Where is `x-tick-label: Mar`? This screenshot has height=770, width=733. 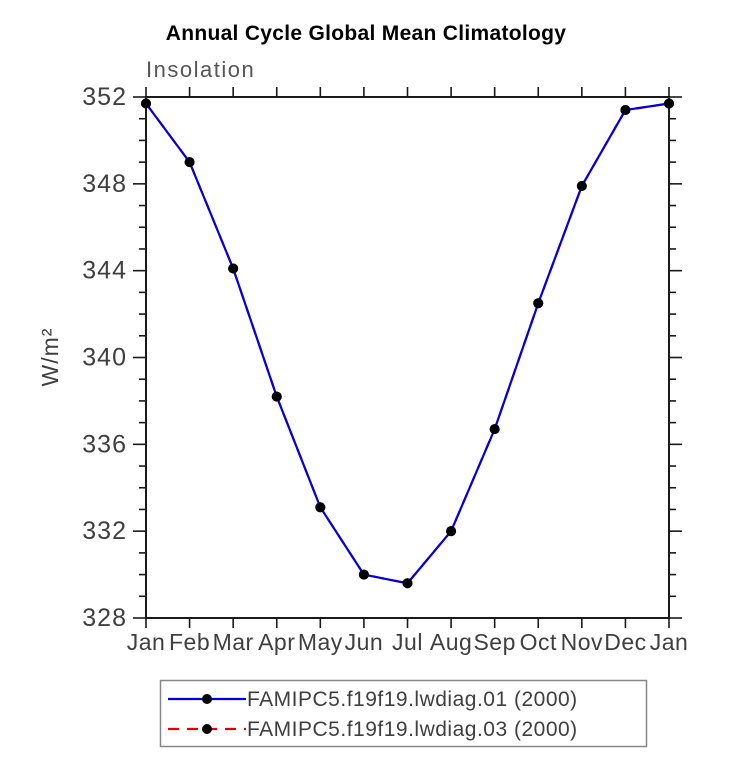 x-tick-label: Mar is located at coordinates (233, 642).